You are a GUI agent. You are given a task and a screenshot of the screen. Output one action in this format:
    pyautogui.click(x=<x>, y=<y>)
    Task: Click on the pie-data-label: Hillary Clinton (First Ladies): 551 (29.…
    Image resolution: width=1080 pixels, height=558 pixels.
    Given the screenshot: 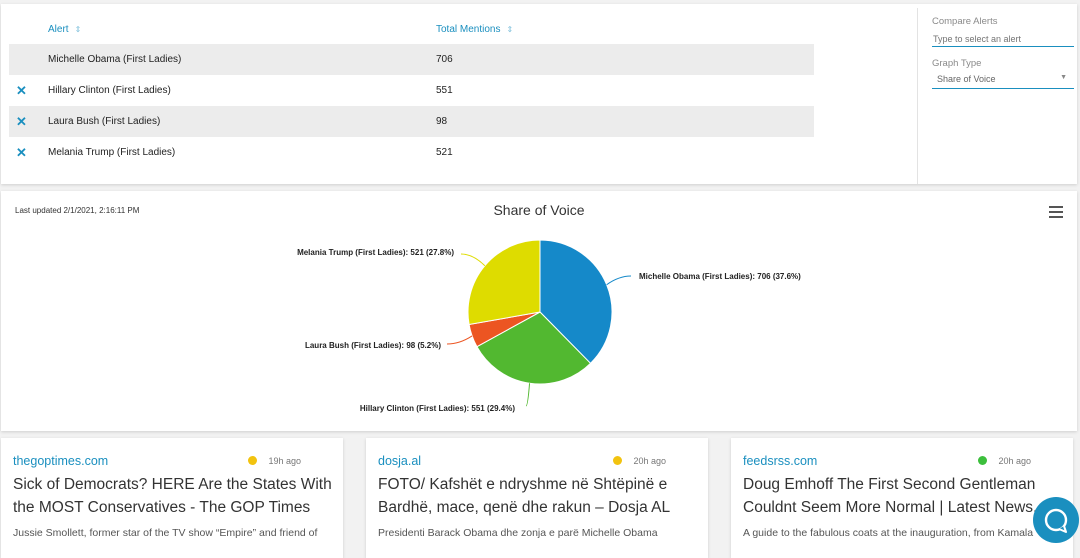 What is the action you would take?
    pyautogui.click(x=437, y=408)
    